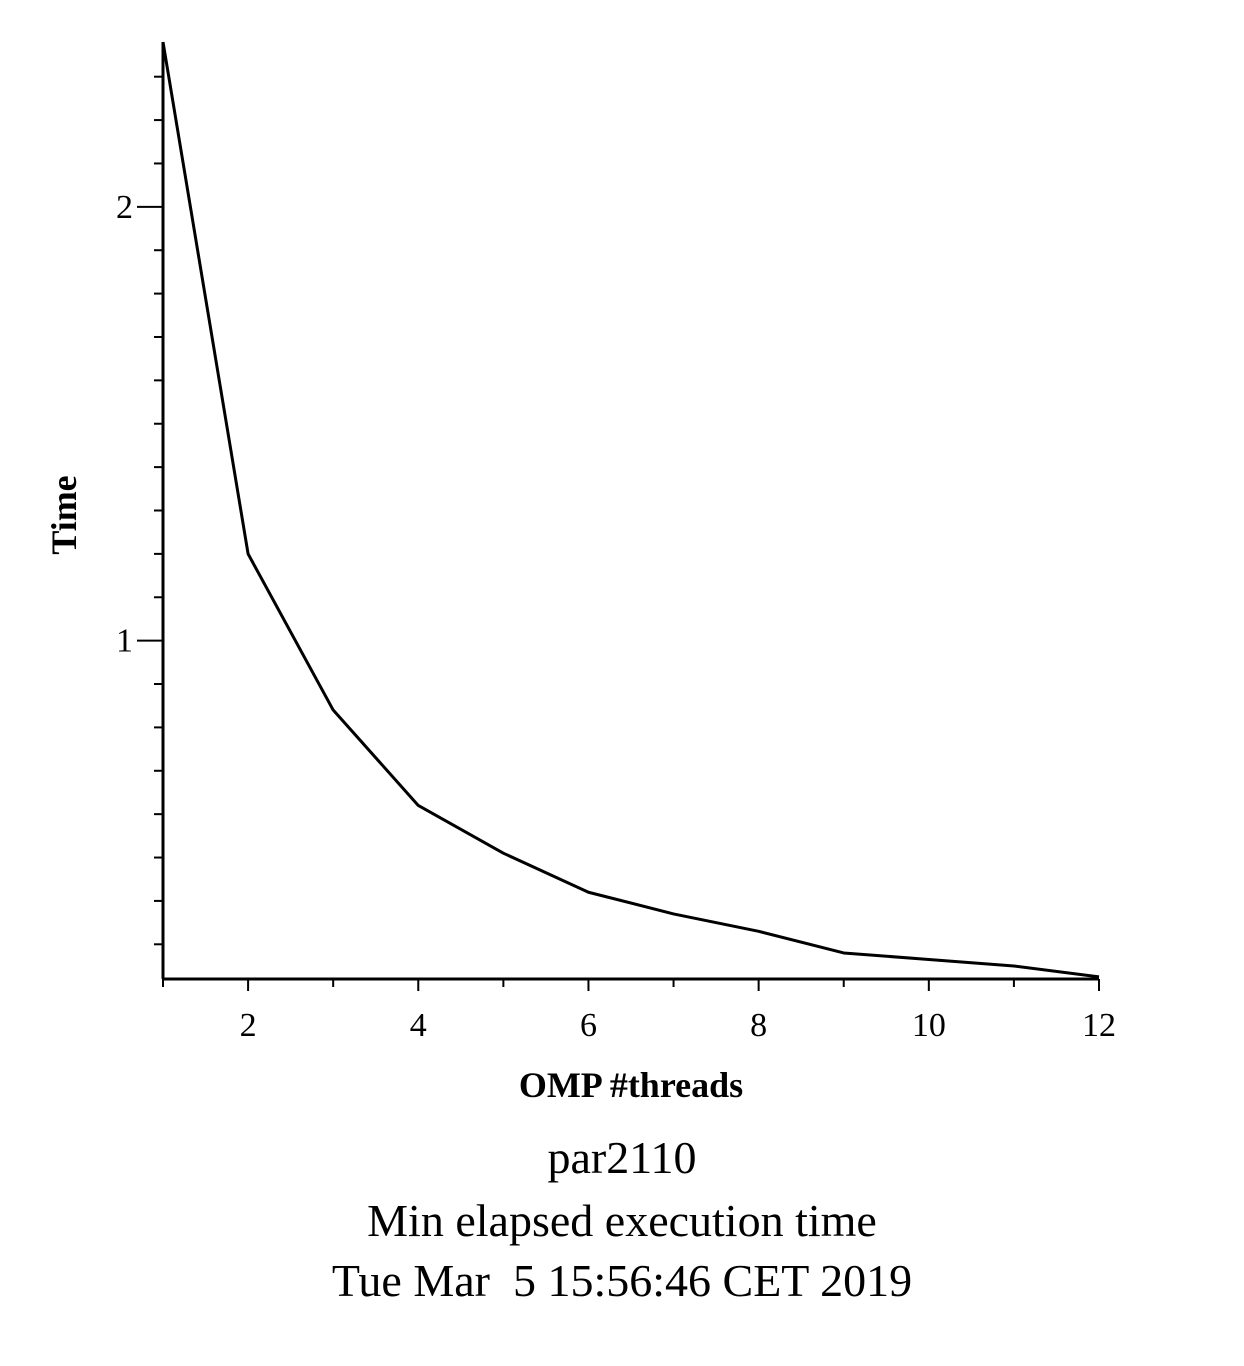  Describe the element at coordinates (64, 514) in the screenshot. I see `y-axis-title: Time` at that location.